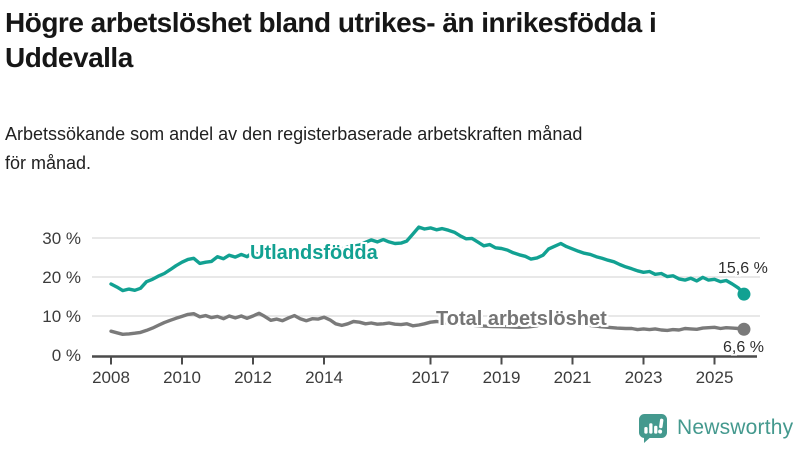  I want to click on x-tick-label: 2014, so click(324, 377).